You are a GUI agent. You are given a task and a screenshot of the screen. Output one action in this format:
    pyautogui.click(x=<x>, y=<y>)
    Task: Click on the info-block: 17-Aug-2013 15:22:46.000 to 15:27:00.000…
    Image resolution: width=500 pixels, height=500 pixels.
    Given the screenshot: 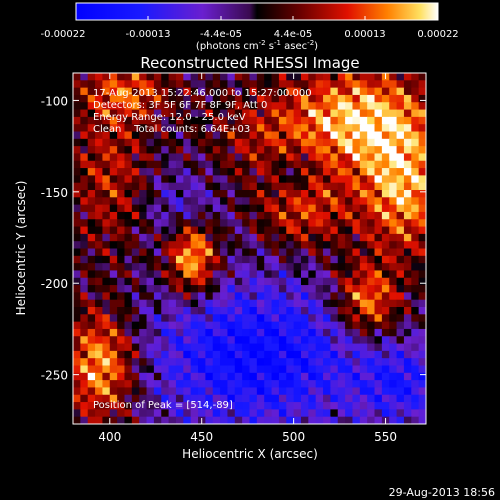 What is the action you would take?
    pyautogui.click(x=202, y=111)
    